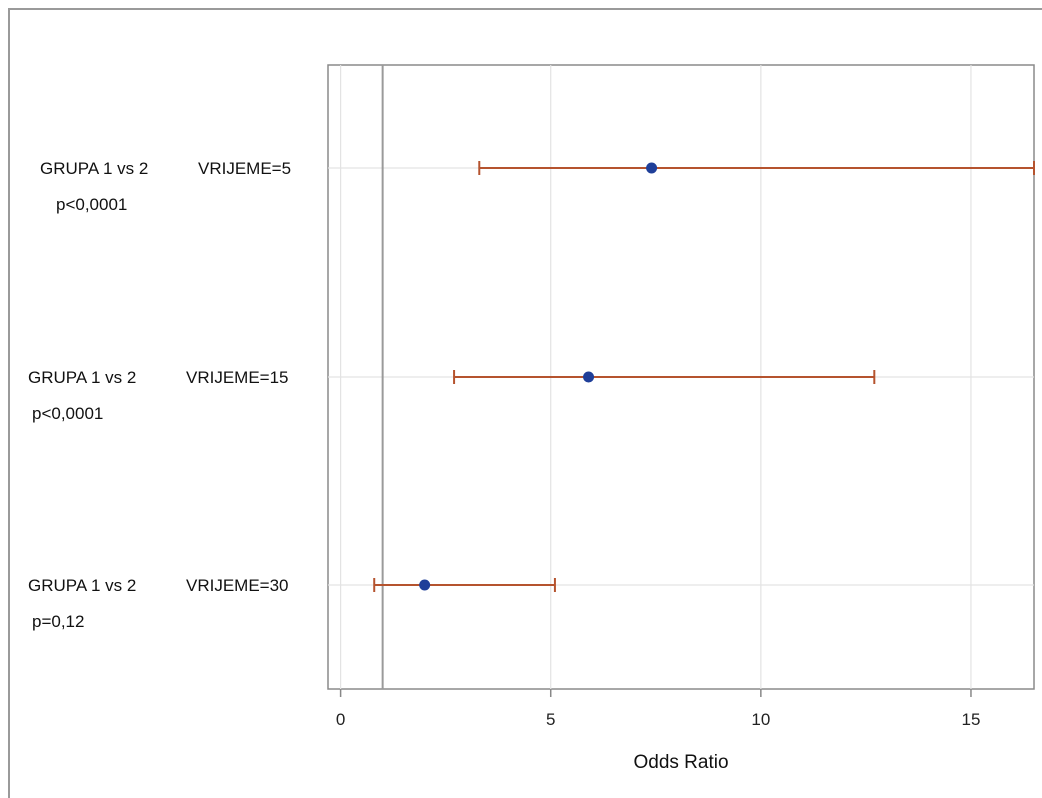 The image size is (1042, 798). Describe the element at coordinates (292, 603) in the screenshot. I see `forest-row-3: GRUPA 1 vs 2 VRIJEME=30 p=0,12` at that location.